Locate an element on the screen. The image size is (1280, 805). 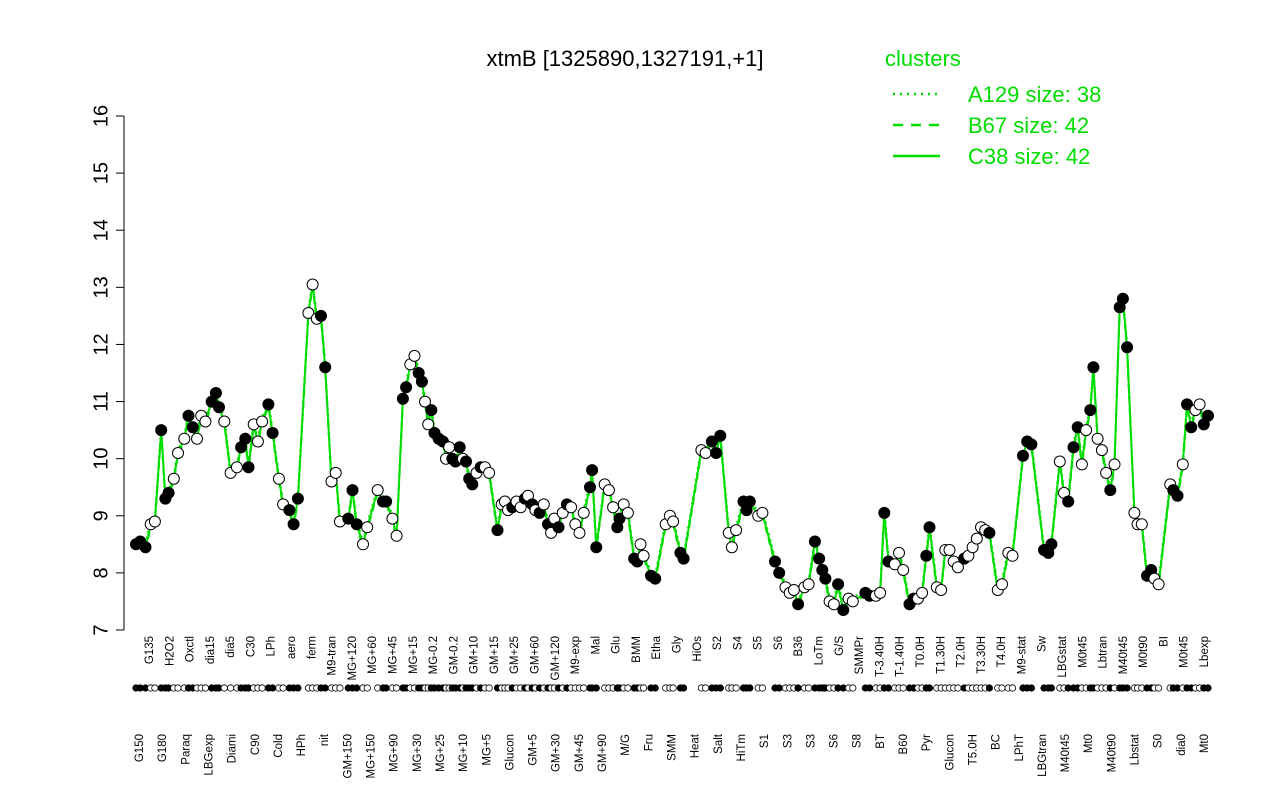
x-tick-label: SMMPr is located at coordinates (860, 655).